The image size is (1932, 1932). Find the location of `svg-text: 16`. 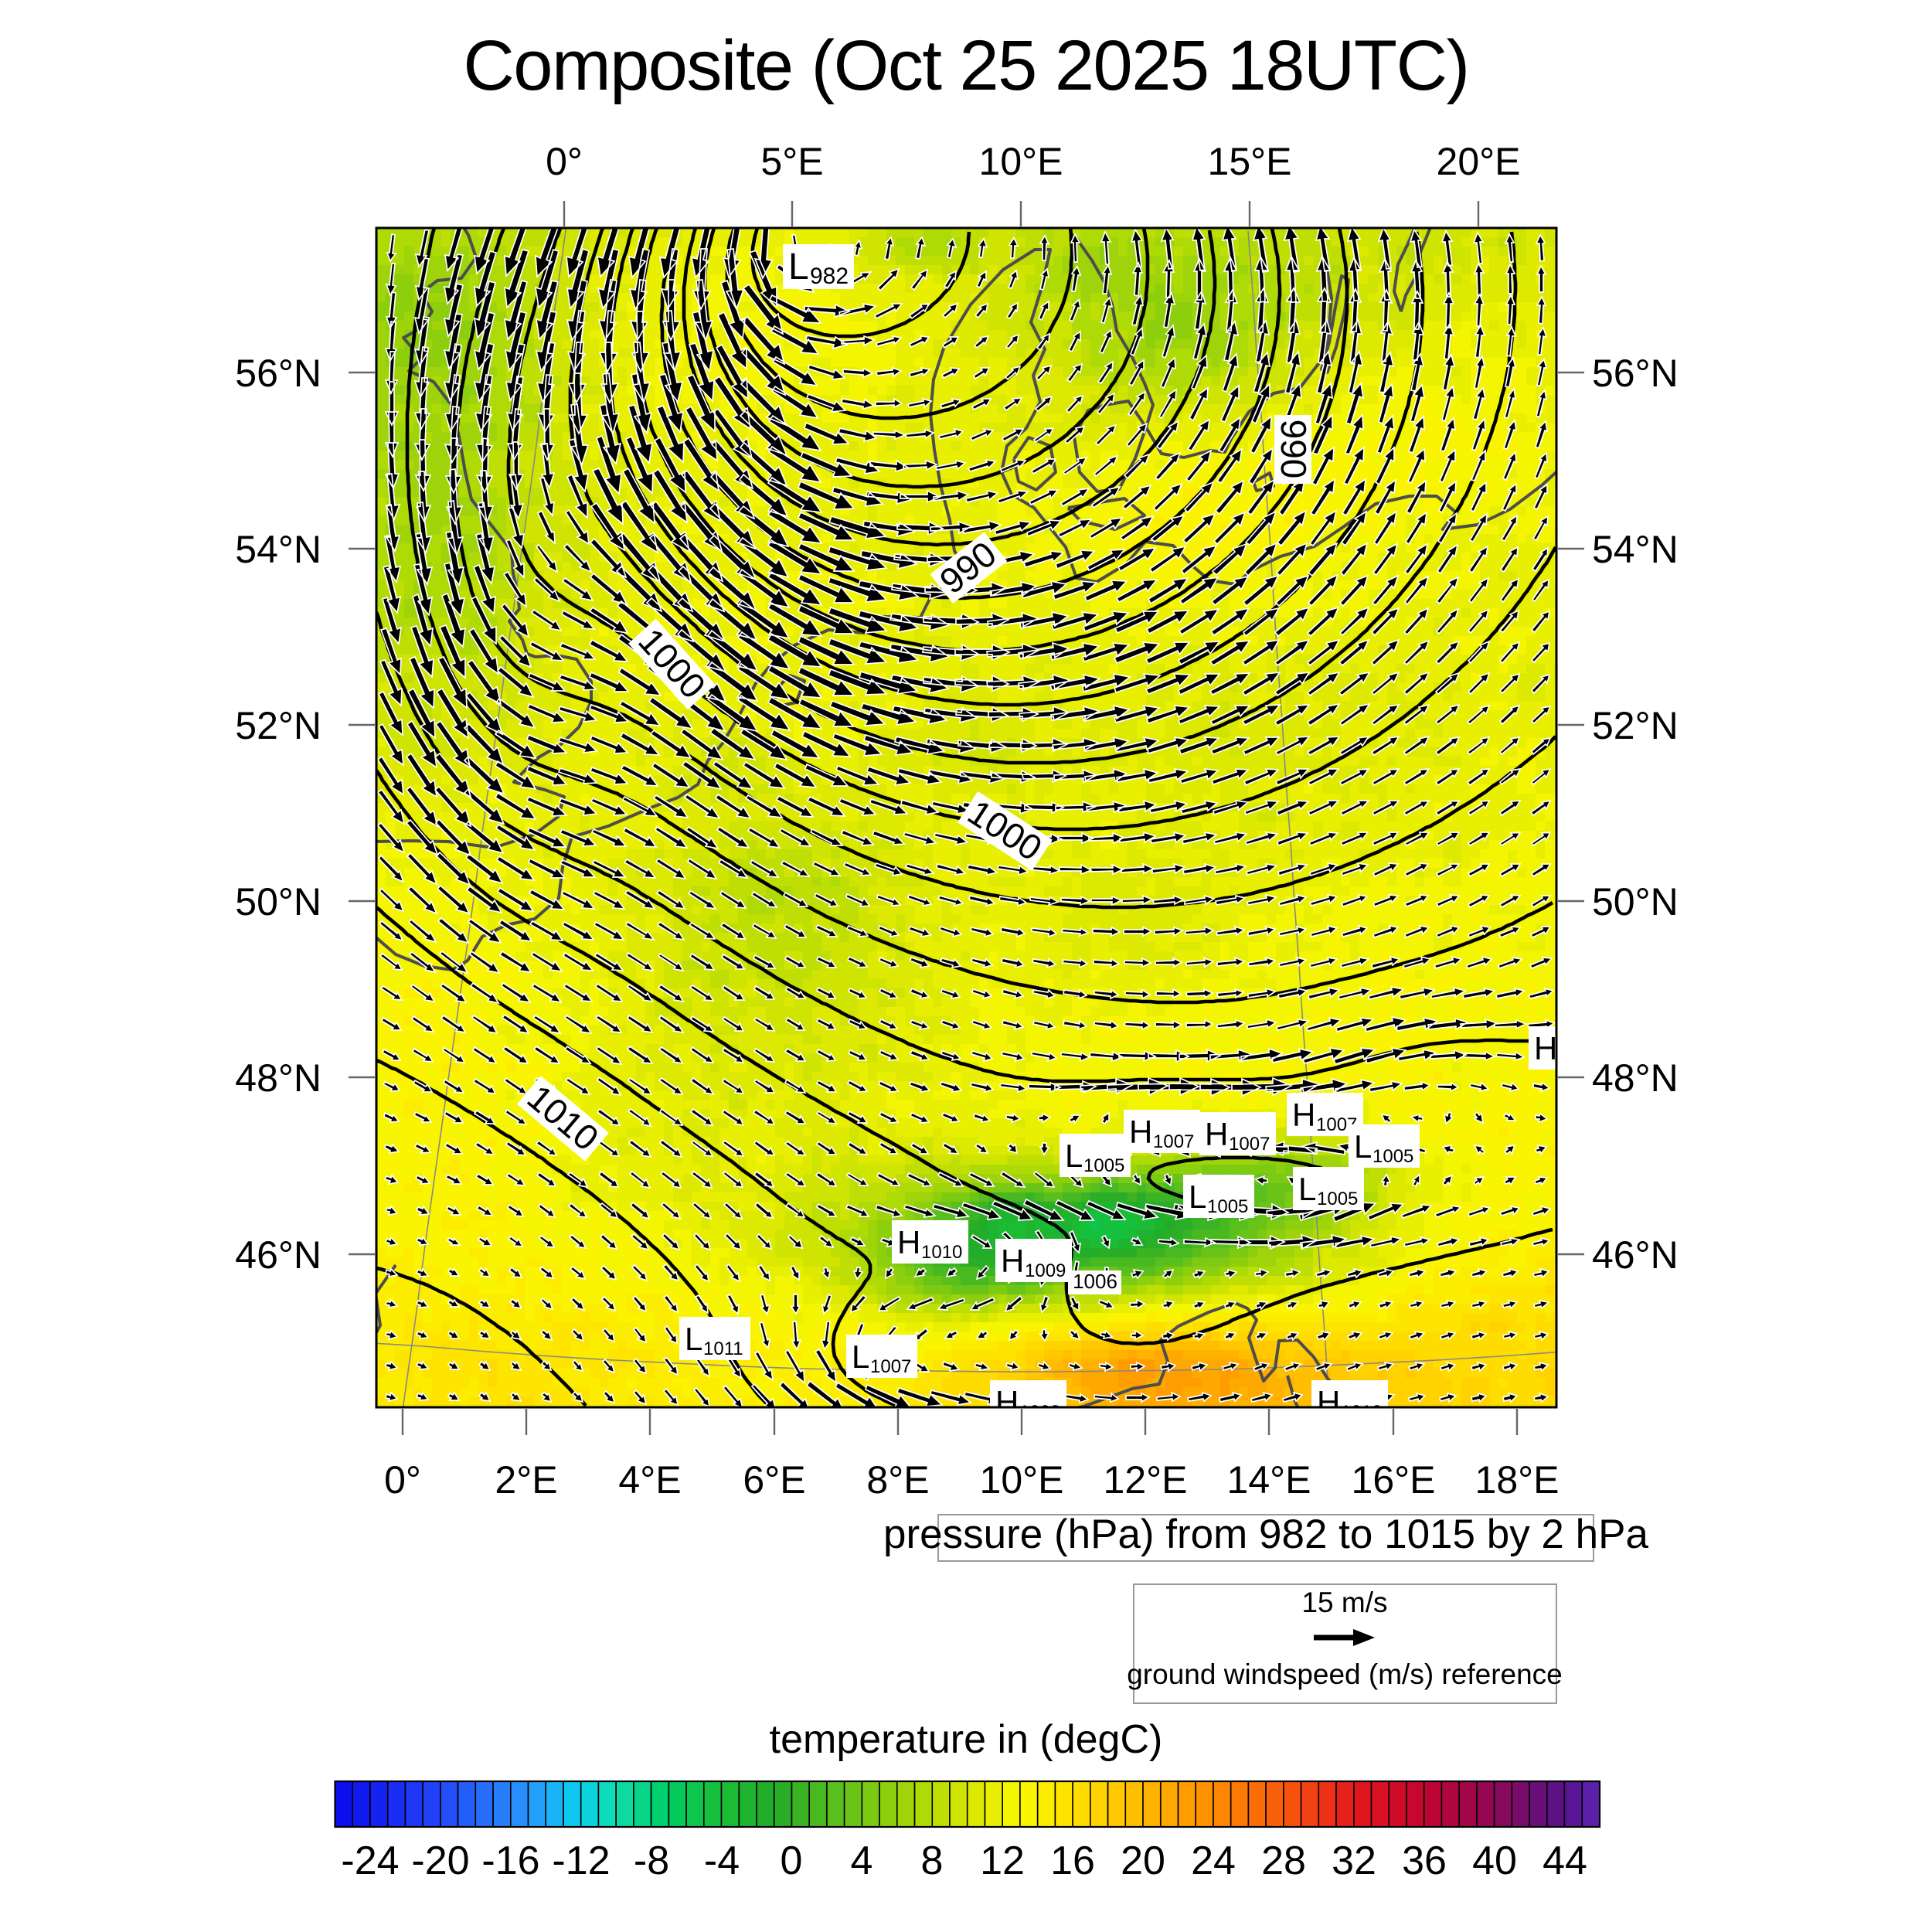

svg-text: 16 is located at coordinates (1072, 1860).